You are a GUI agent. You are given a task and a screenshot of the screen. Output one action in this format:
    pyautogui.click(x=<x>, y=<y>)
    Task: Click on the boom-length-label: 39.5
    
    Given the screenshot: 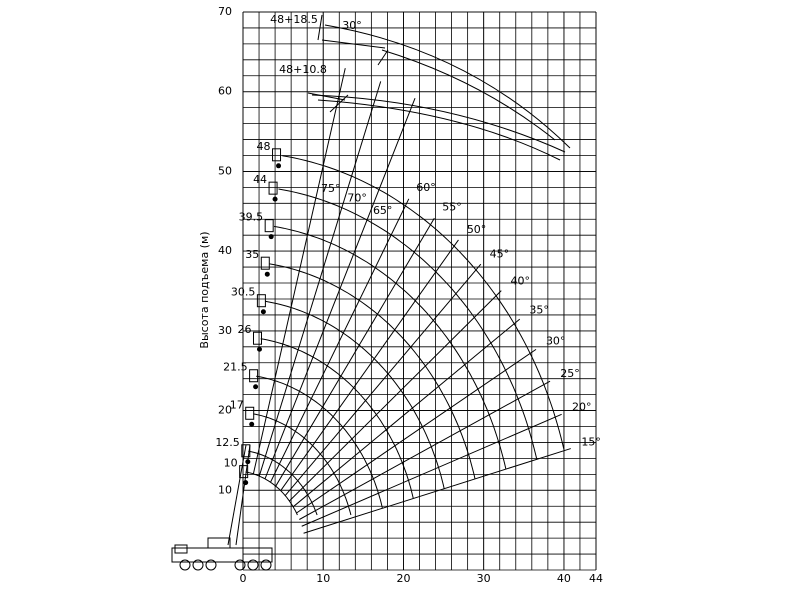 What is the action you would take?
    pyautogui.click(x=251, y=217)
    